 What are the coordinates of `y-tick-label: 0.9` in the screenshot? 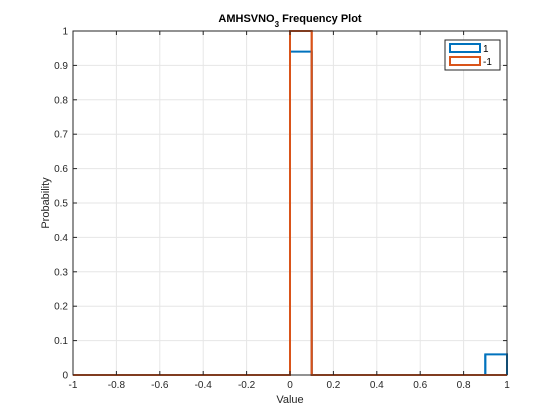 It's located at (61, 66).